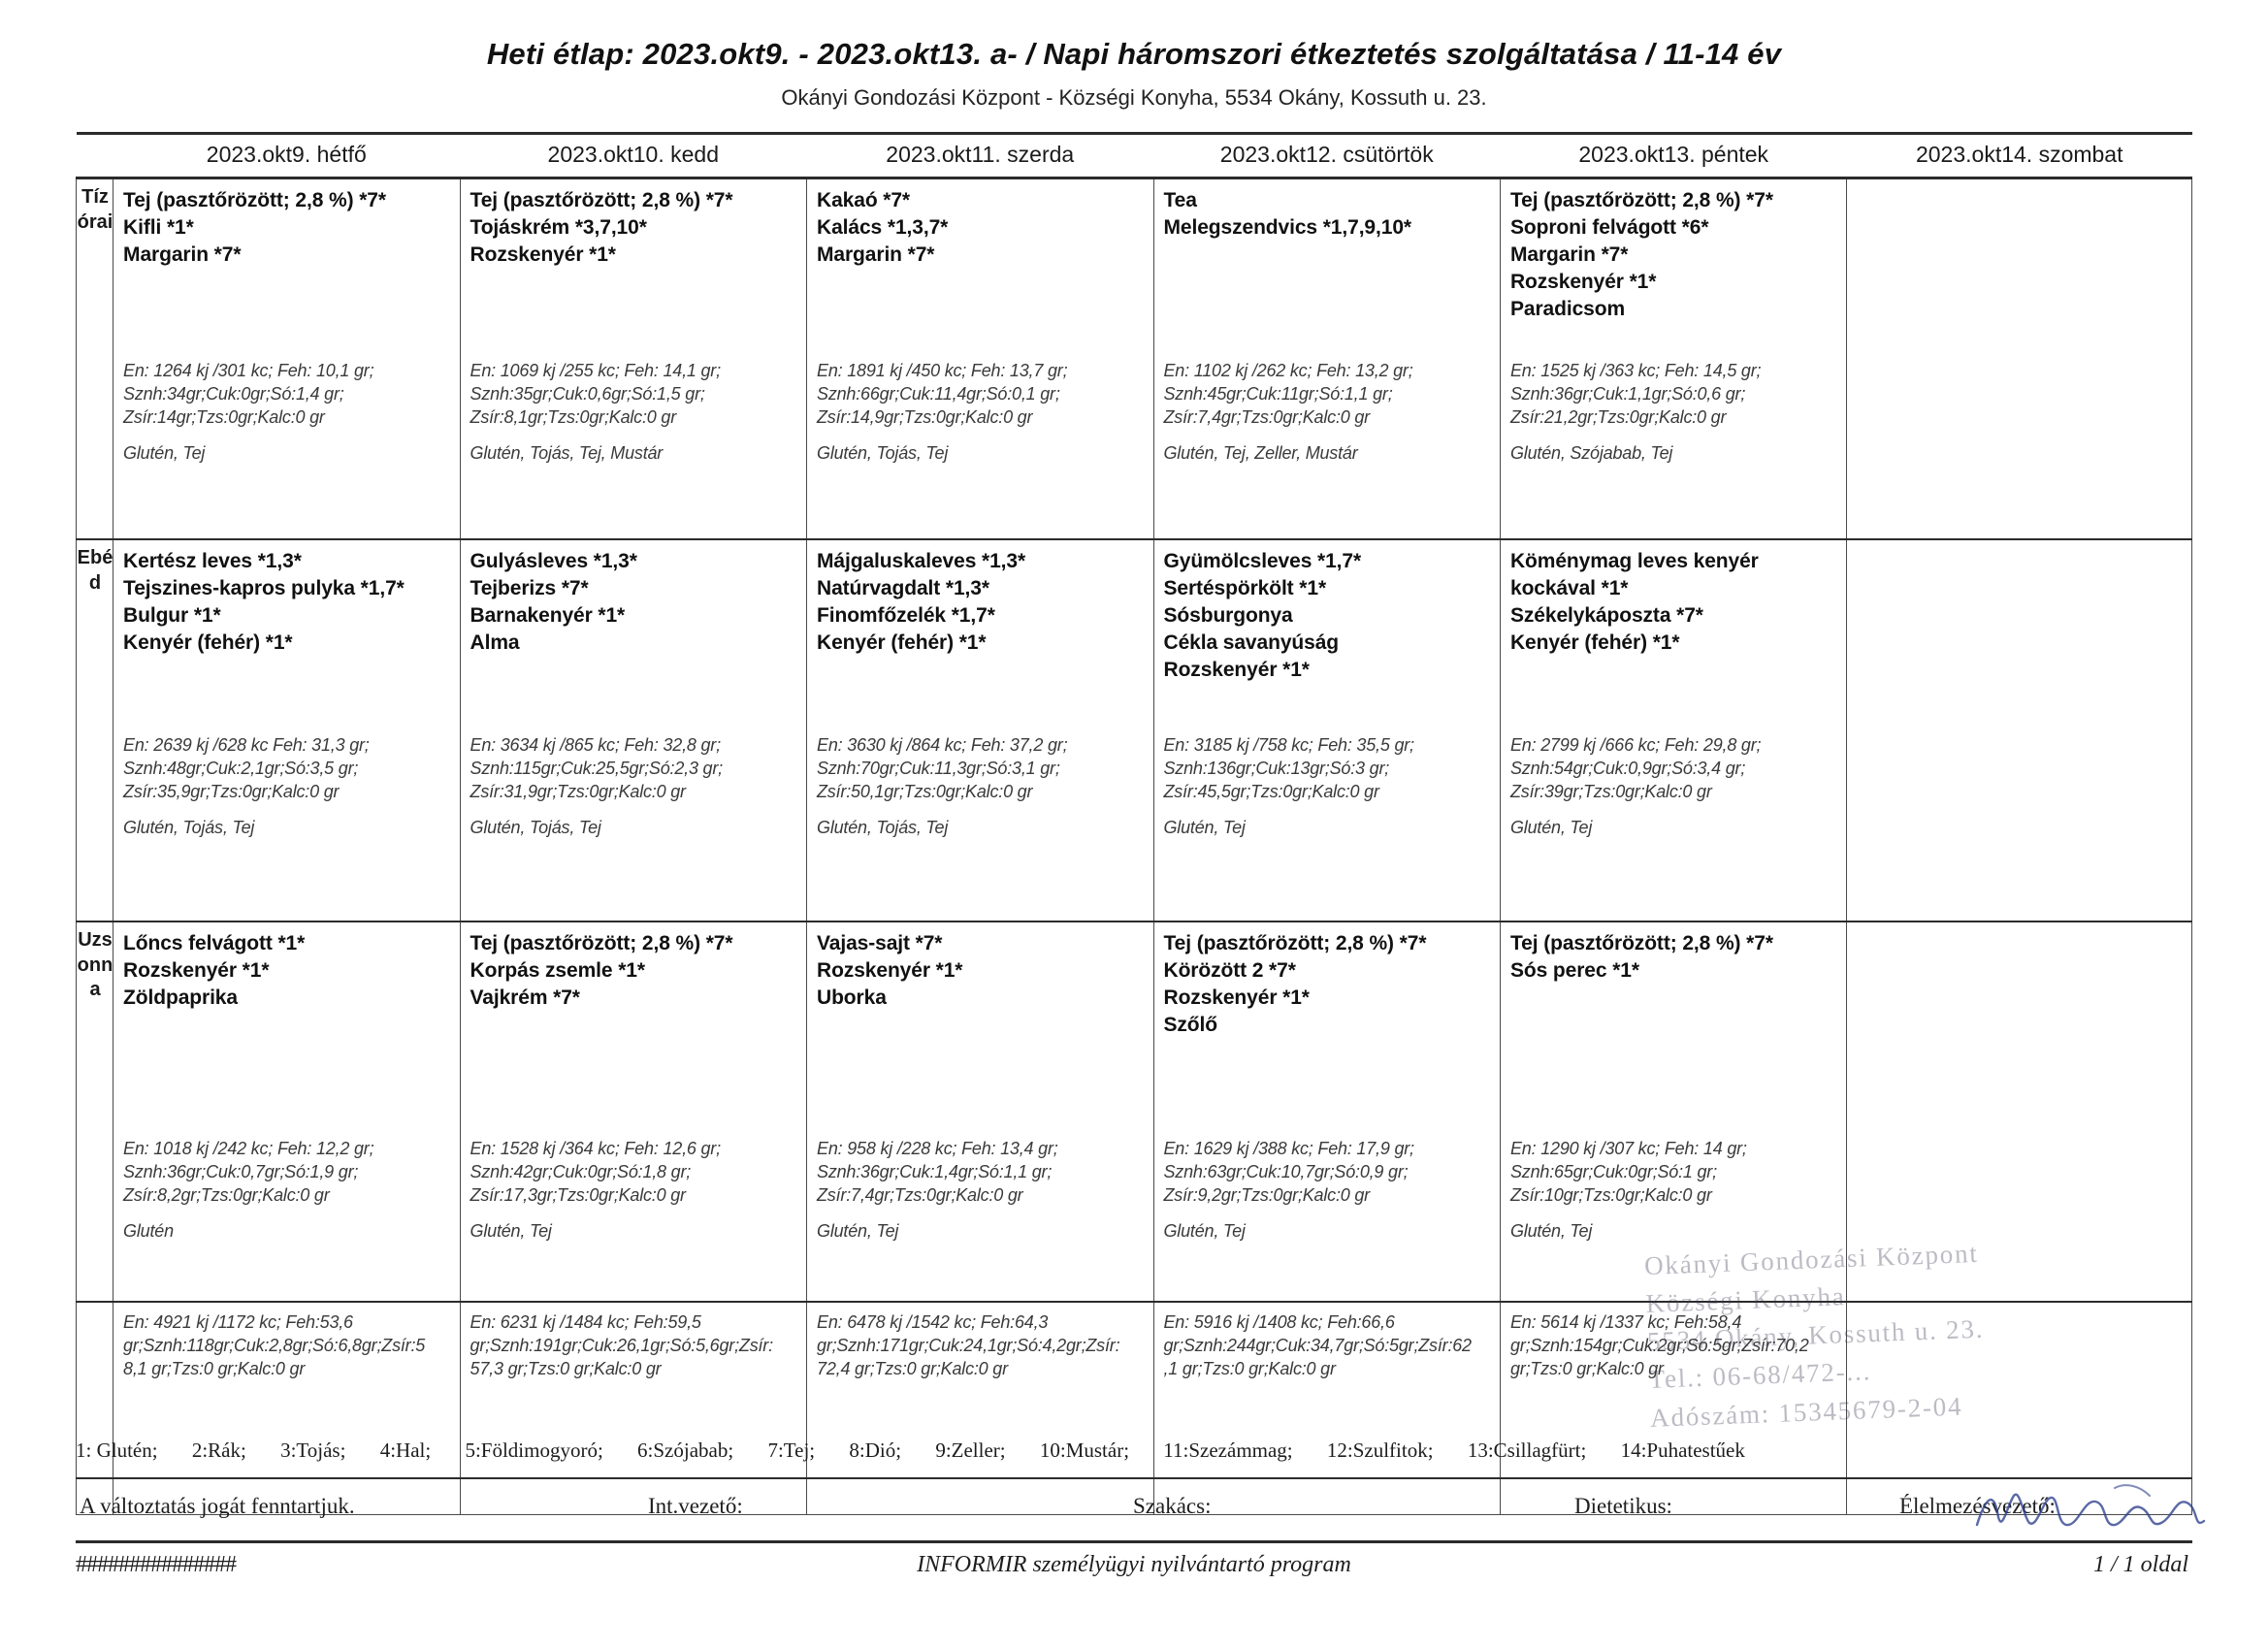 The image size is (2268, 1649). I want to click on nutrition-line: Zsír:39gr;Tzs:0gr;Kalc:0 gr, so click(1610, 791).